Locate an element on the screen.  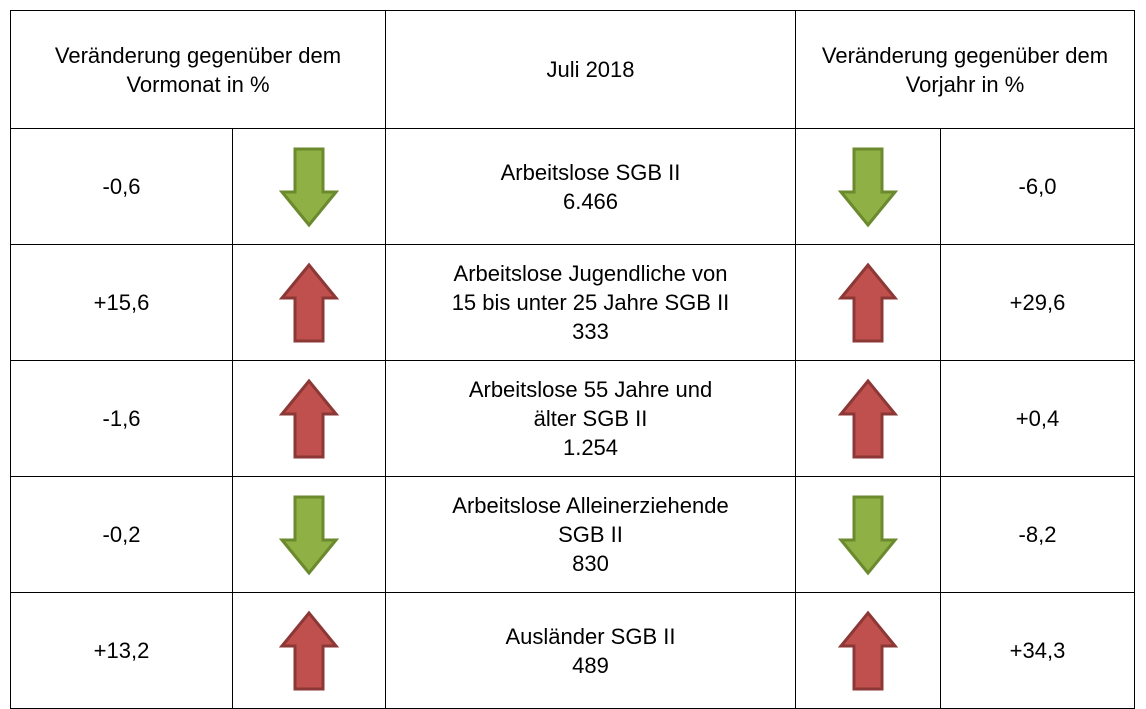
label-line: Arbeitslose SGB II is located at coordinates (590, 172).